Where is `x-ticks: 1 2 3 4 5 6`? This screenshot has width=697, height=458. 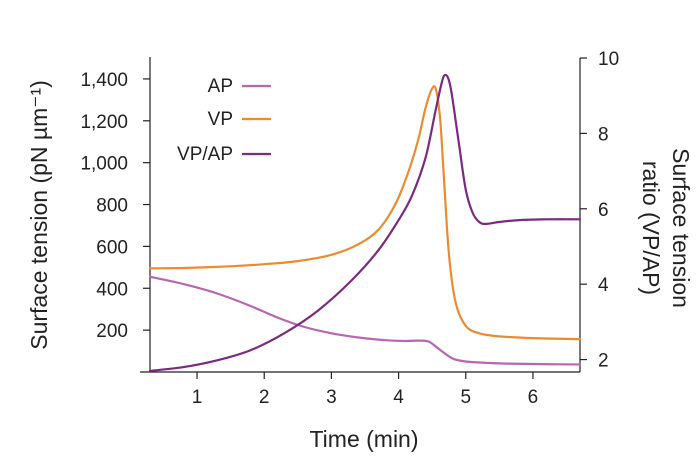 x-ticks: 1 2 3 4 5 6 is located at coordinates (365, 390).